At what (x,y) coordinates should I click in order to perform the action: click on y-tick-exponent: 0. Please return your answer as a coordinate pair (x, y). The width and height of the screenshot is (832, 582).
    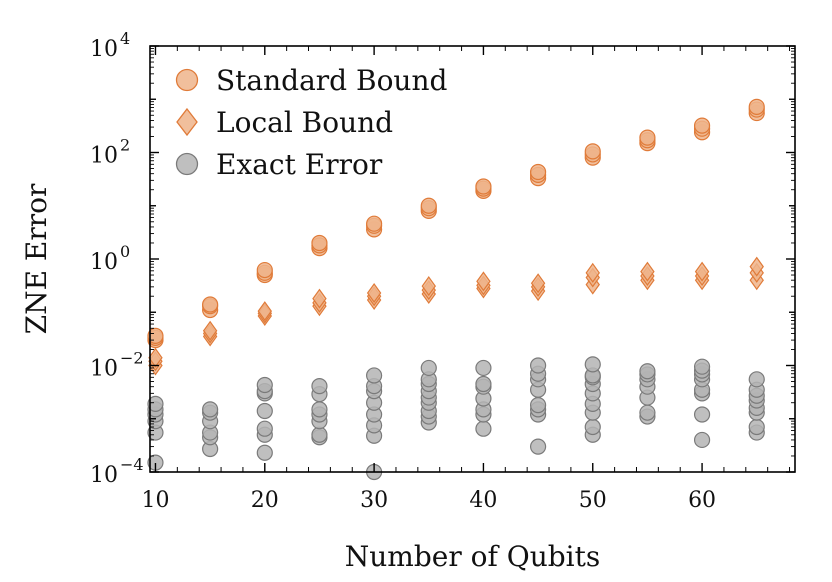
    Looking at the image, I should click on (125, 251).